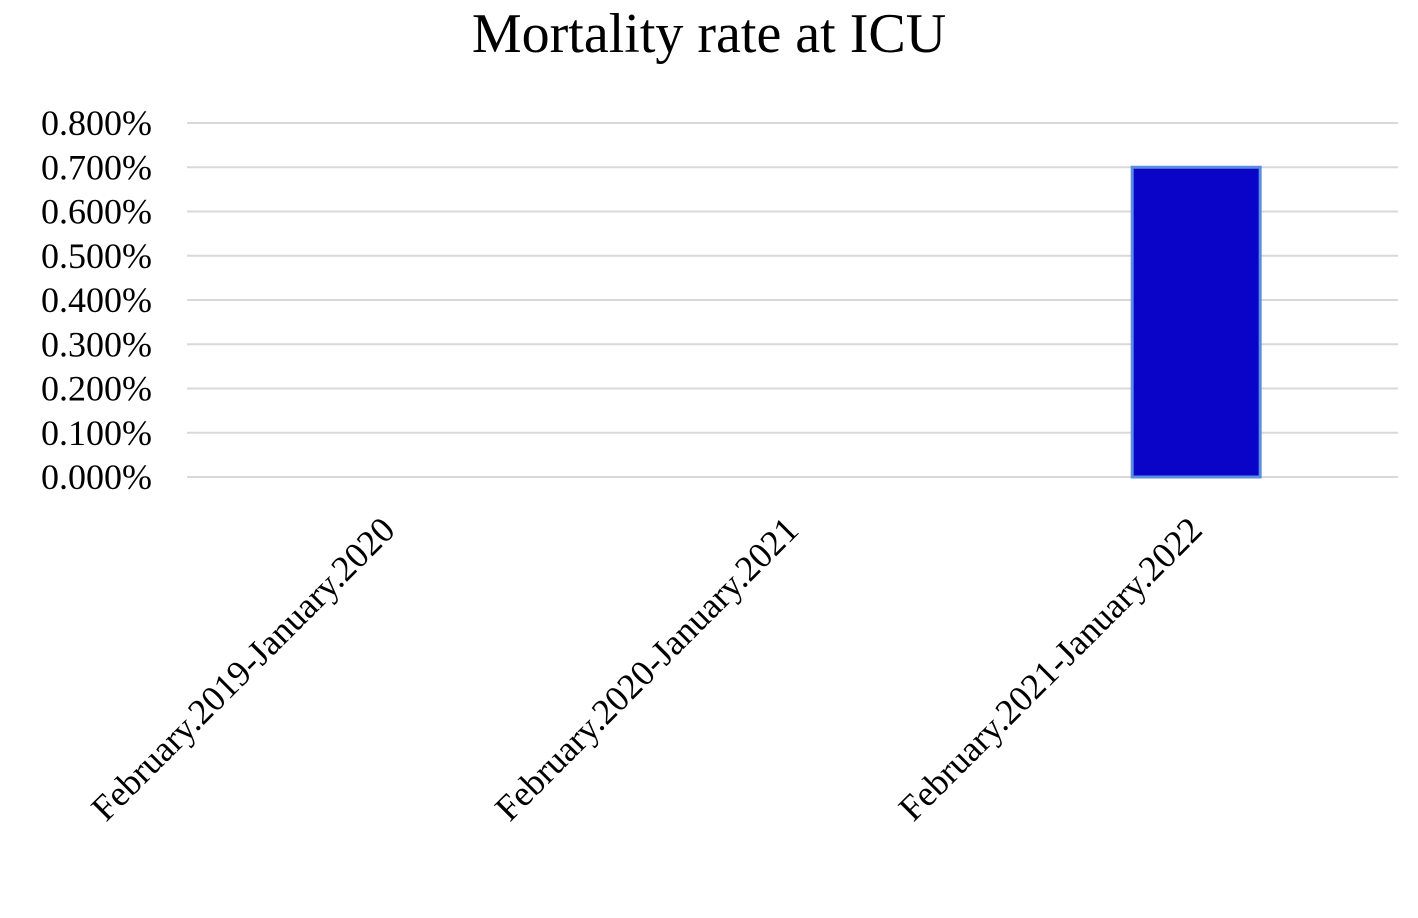  What do you see at coordinates (96, 256) in the screenshot?
I see `y-tick-label: 0.500%` at bounding box center [96, 256].